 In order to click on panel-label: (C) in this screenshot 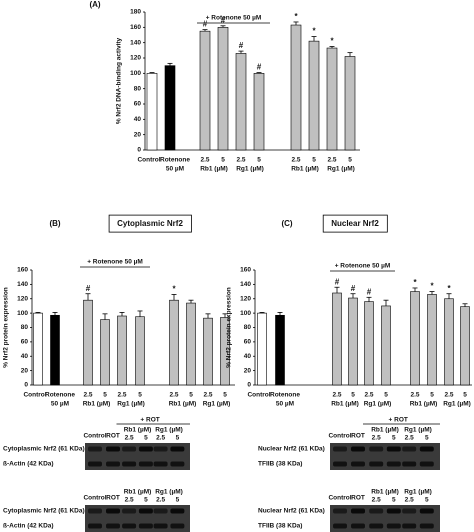, I will do `click(286, 223)`.